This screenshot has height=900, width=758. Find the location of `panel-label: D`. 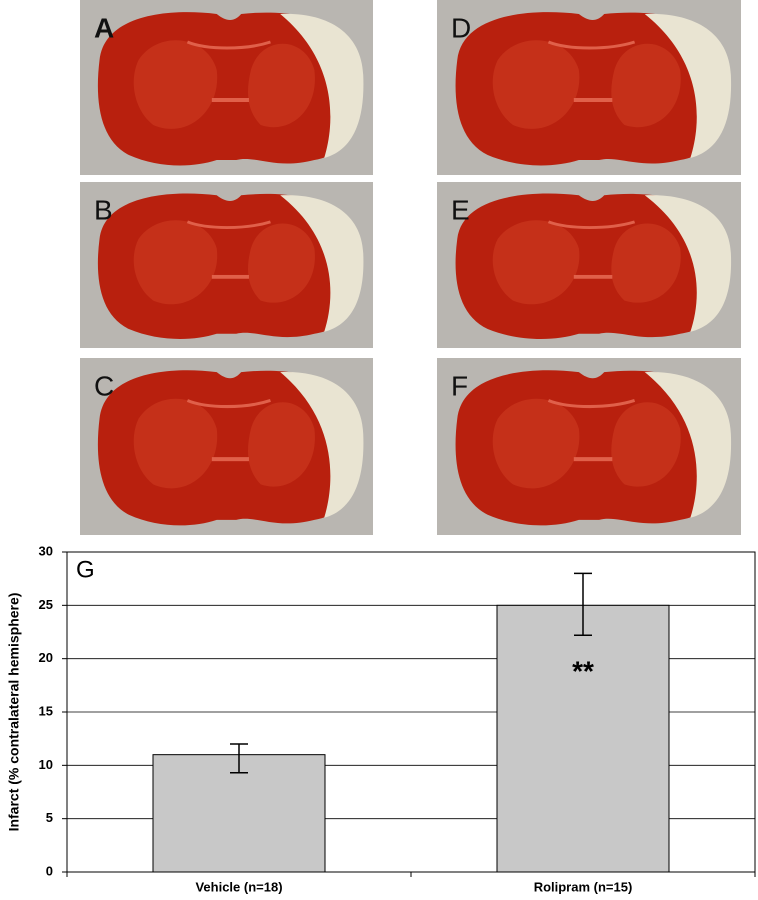

panel-label: D is located at coordinates (461, 27).